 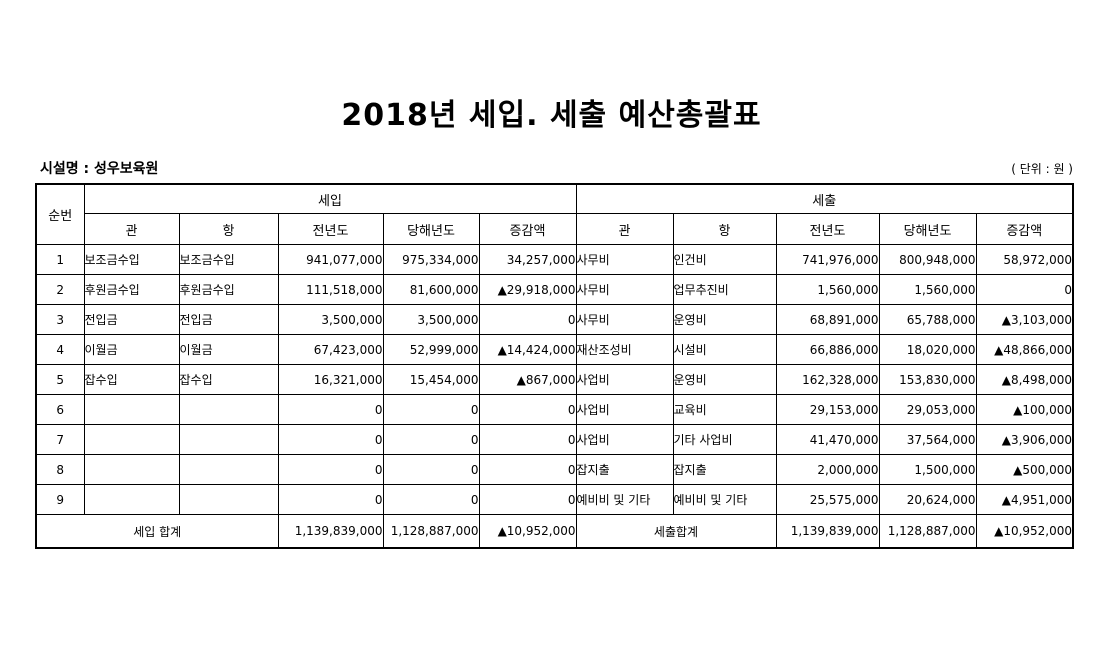 I want to click on cell-income-prev: 16,321,000, so click(x=330, y=379).